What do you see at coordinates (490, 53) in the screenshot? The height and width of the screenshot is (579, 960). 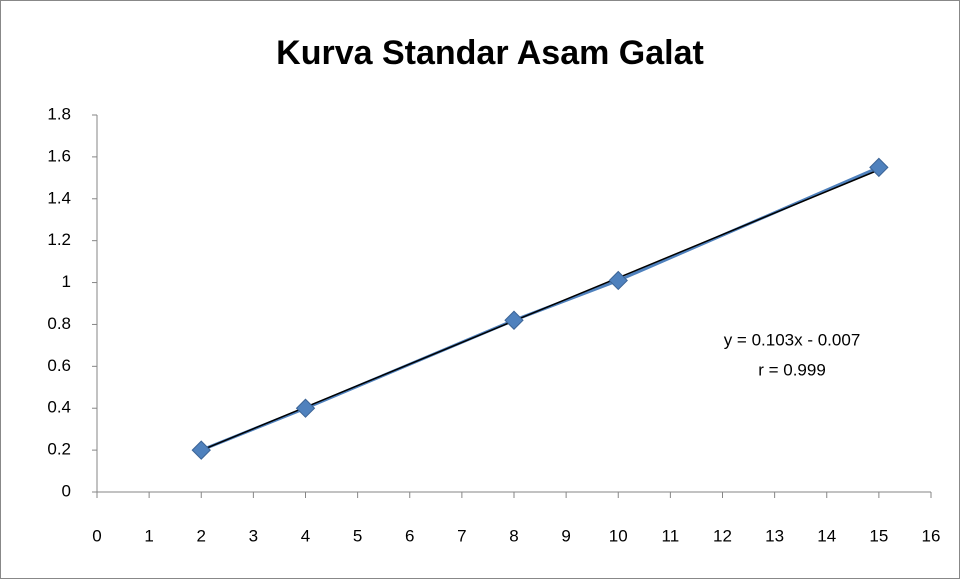 I see `chart-title: Kurva Standar Asam Galat` at bounding box center [490, 53].